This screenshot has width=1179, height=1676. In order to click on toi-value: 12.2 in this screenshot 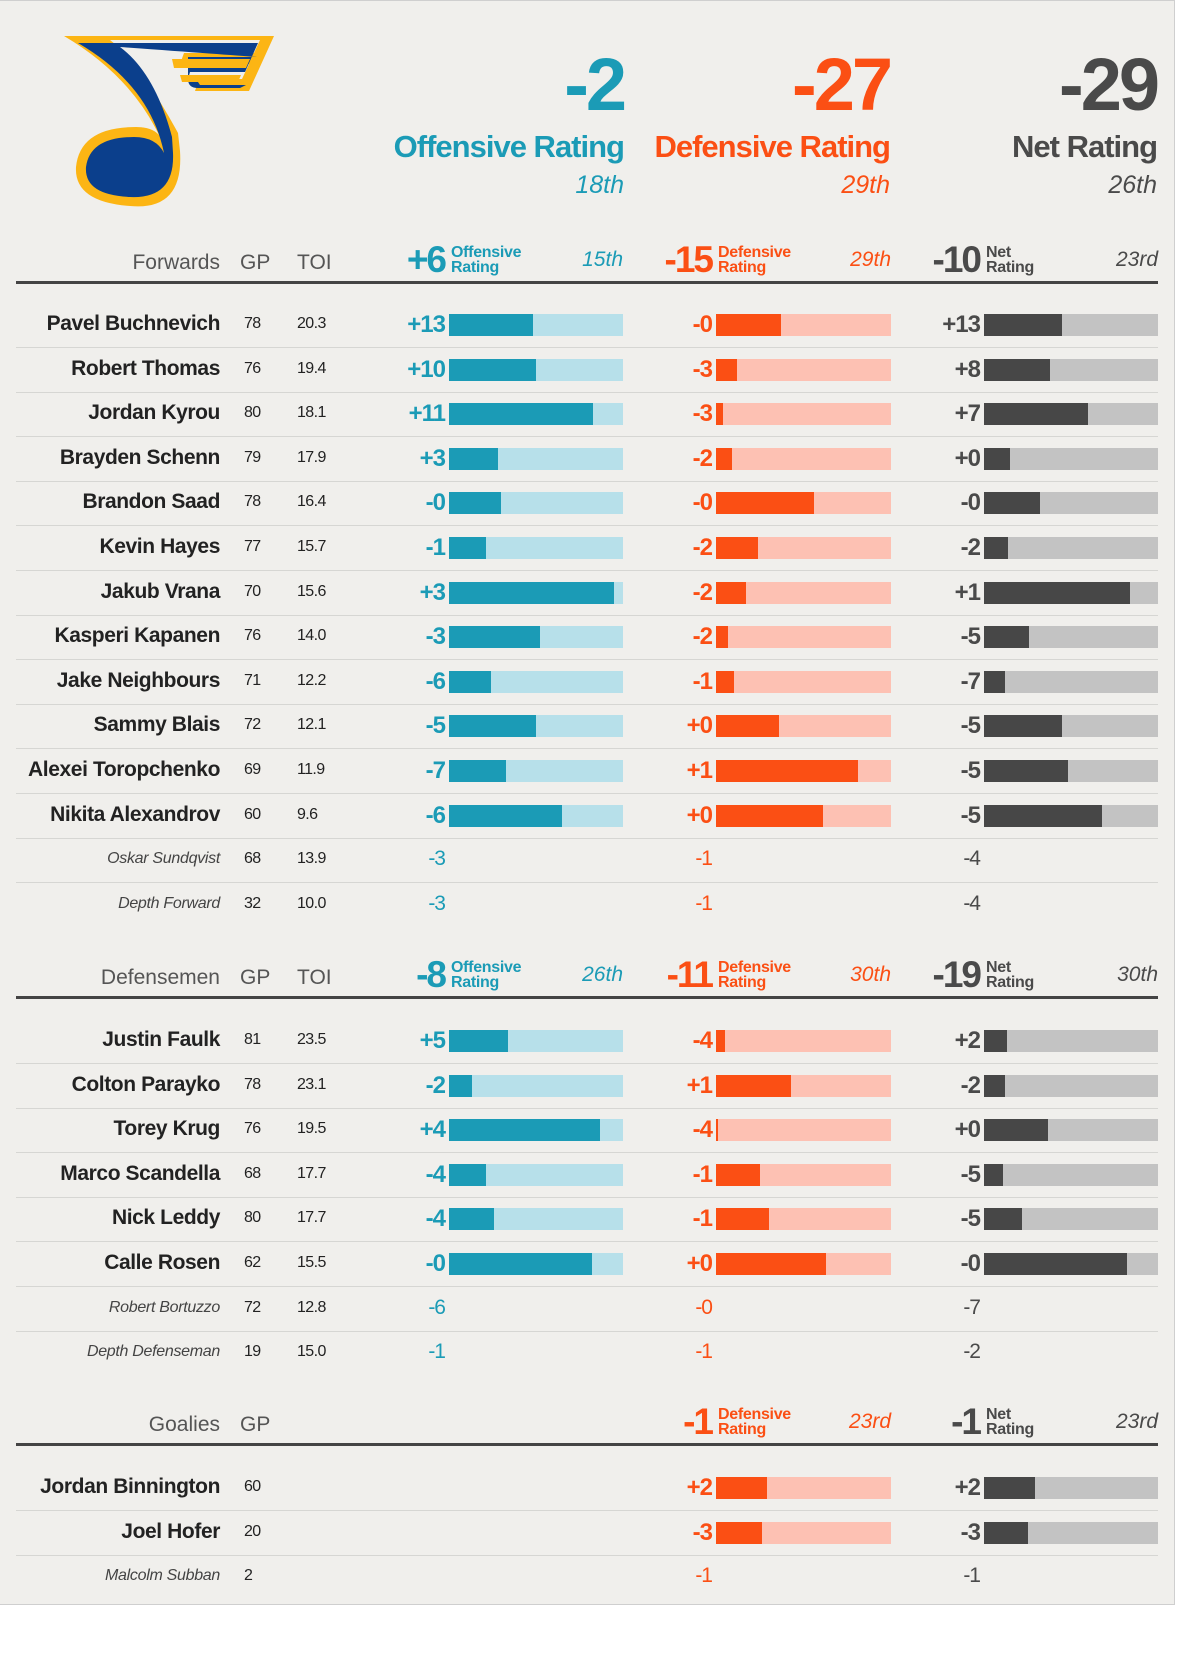, I will do `click(311, 680)`.